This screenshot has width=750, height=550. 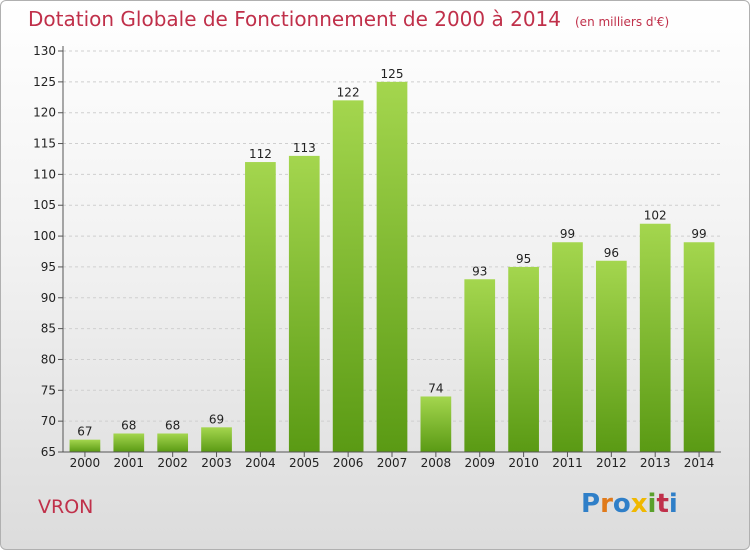 What do you see at coordinates (44, 113) in the screenshot?
I see `y-tick-label: 120` at bounding box center [44, 113].